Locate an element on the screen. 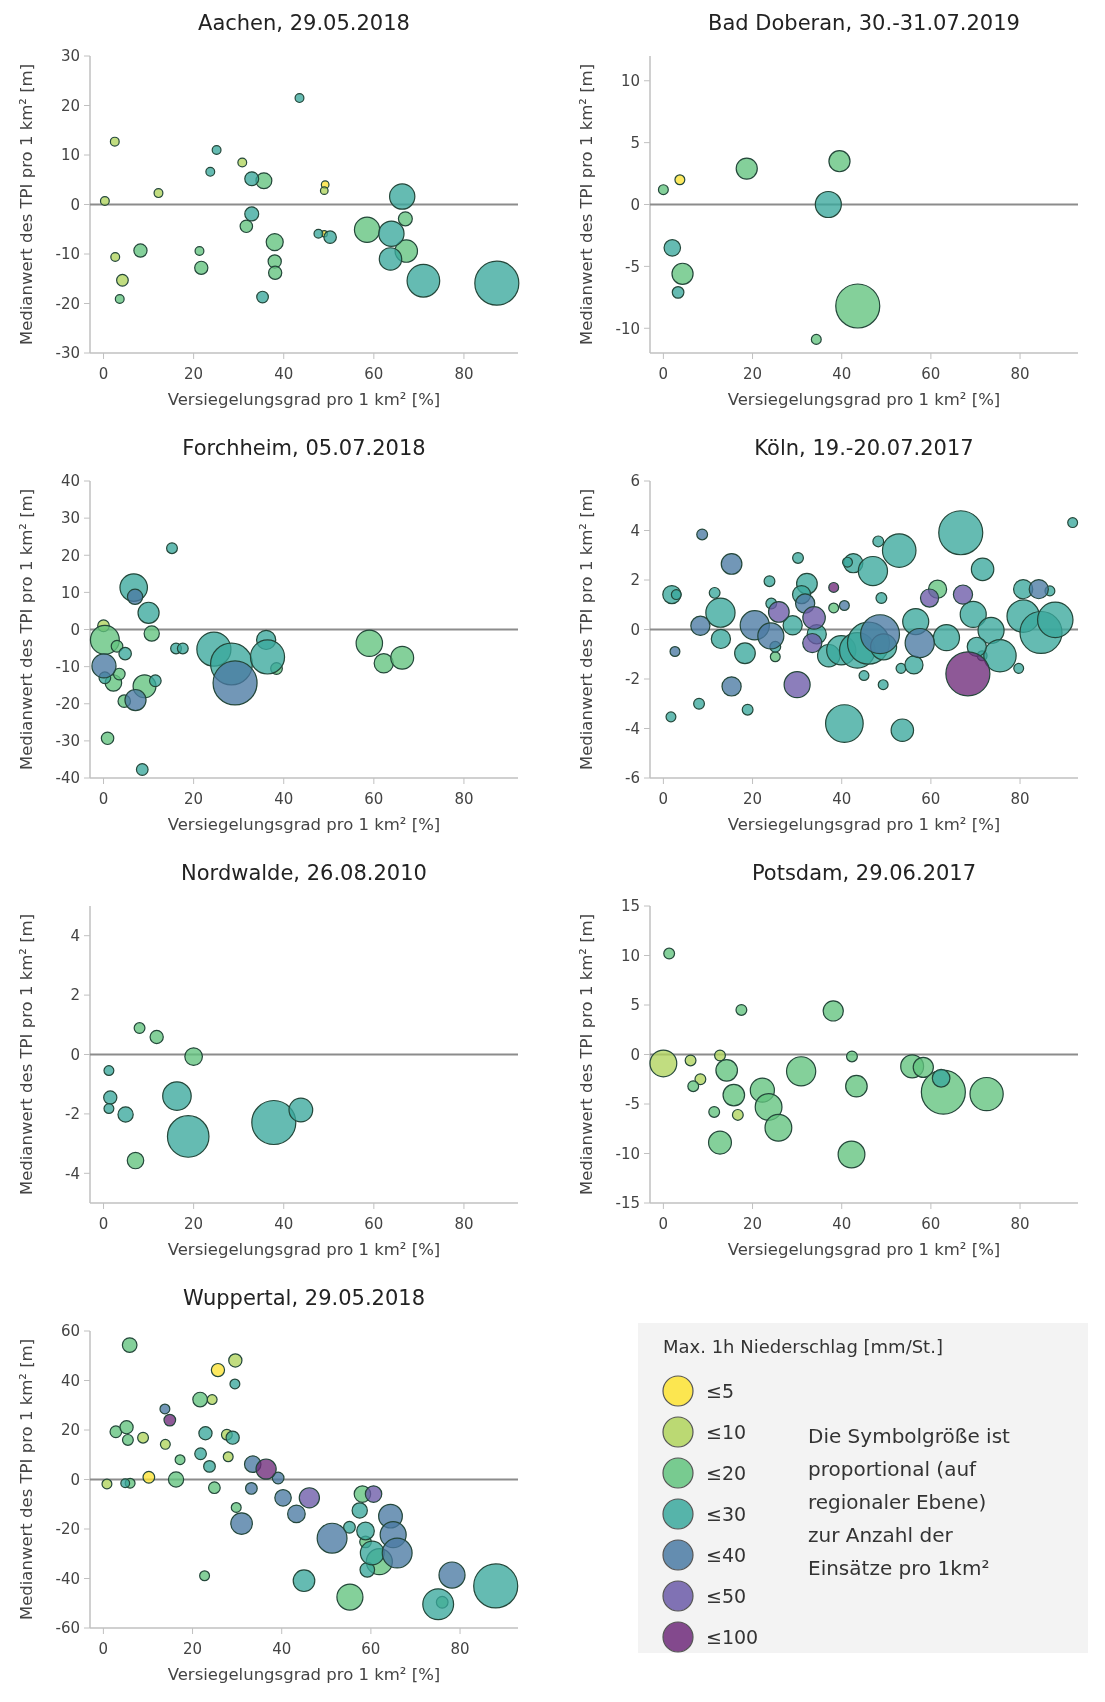 This screenshot has height=1702, width=1105. y-tick-label: 60 is located at coordinates (70, 1331).